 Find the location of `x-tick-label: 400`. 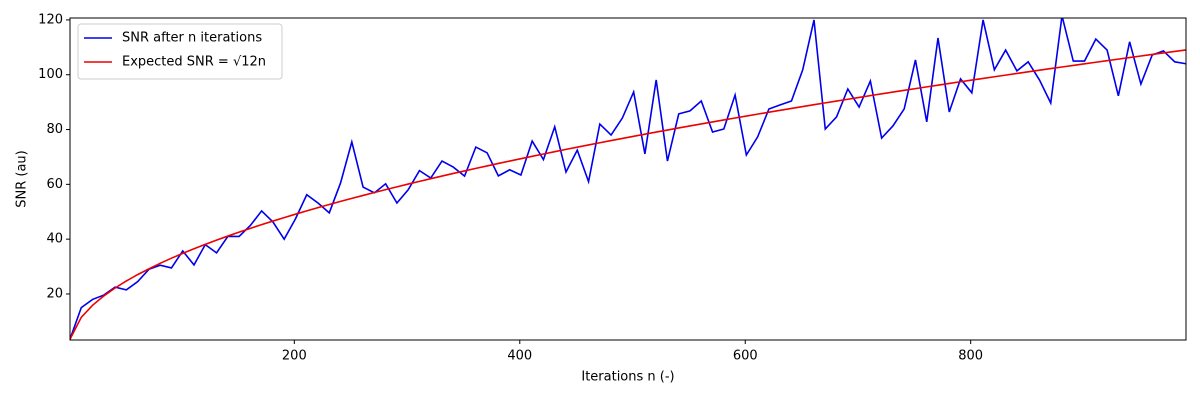

x-tick-label: 400 is located at coordinates (519, 356).